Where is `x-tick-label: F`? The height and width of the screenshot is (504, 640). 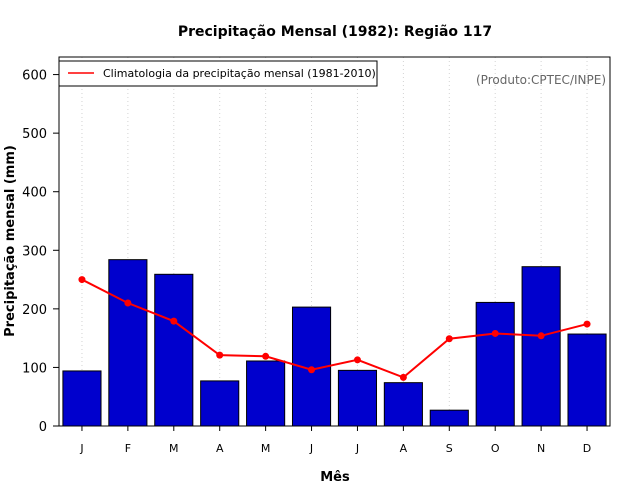 x-tick-label: F is located at coordinates (128, 448).